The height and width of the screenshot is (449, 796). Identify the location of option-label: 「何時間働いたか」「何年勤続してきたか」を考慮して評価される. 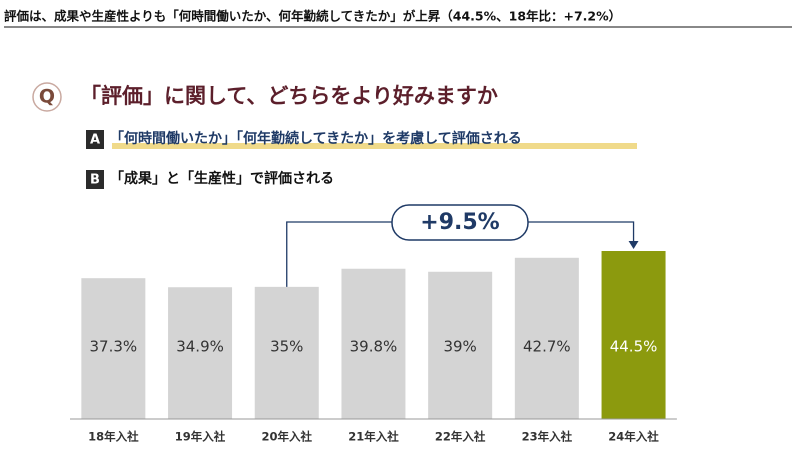
(316, 138).